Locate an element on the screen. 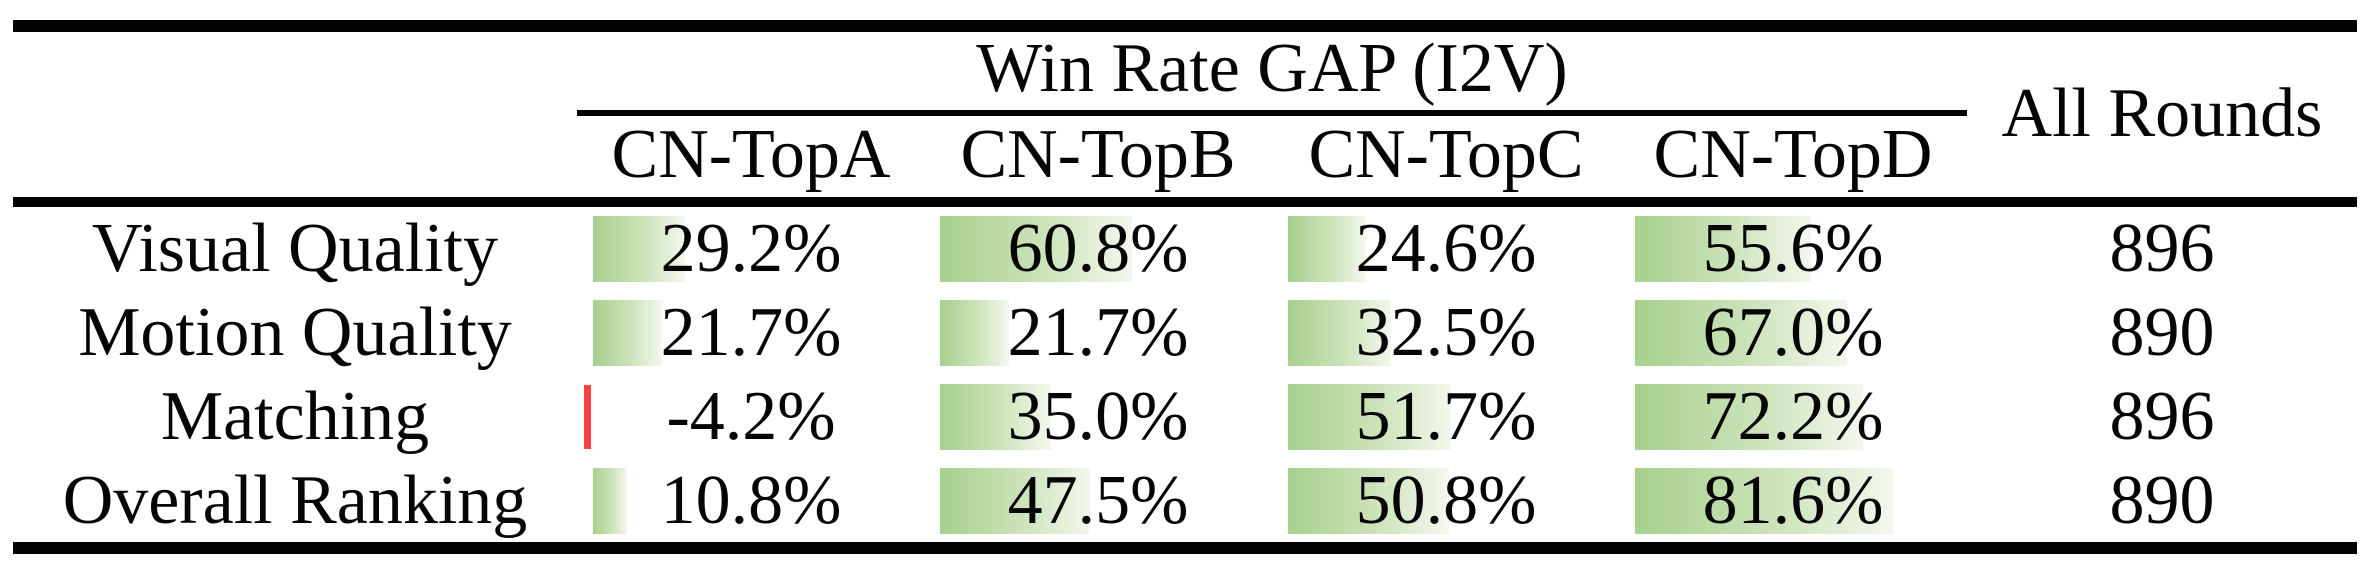 The width and height of the screenshot is (2374, 570). data-cell: 10.8% is located at coordinates (751, 501).